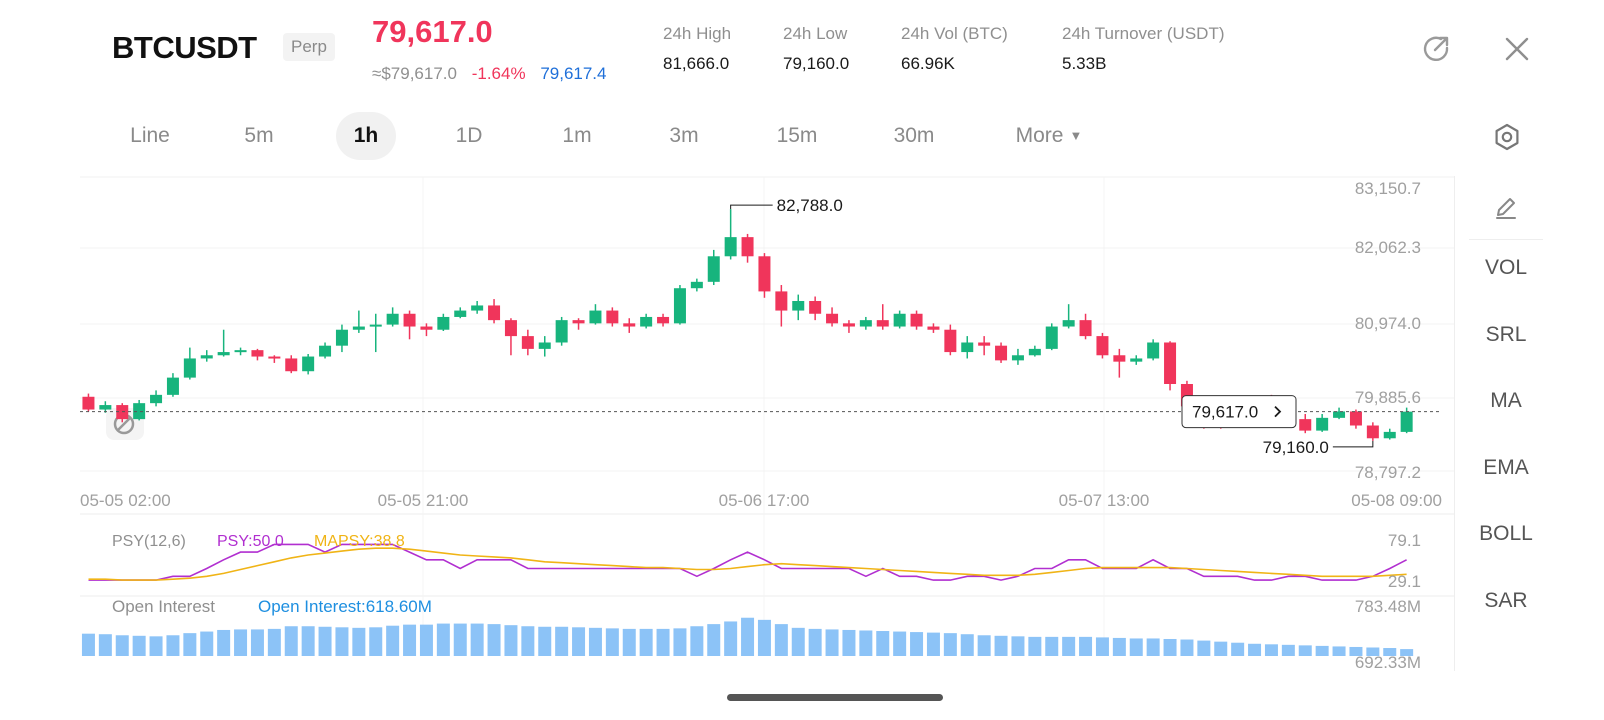  Describe the element at coordinates (1506, 334) in the screenshot. I see `side-item-srl: SRL` at that location.